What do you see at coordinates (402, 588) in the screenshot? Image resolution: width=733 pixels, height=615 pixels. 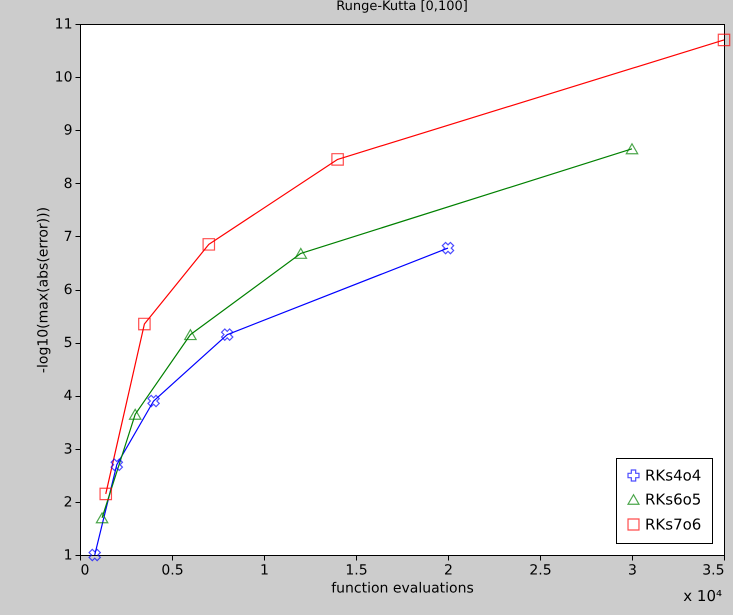 I see `x-axis-title: function evaluations` at bounding box center [402, 588].